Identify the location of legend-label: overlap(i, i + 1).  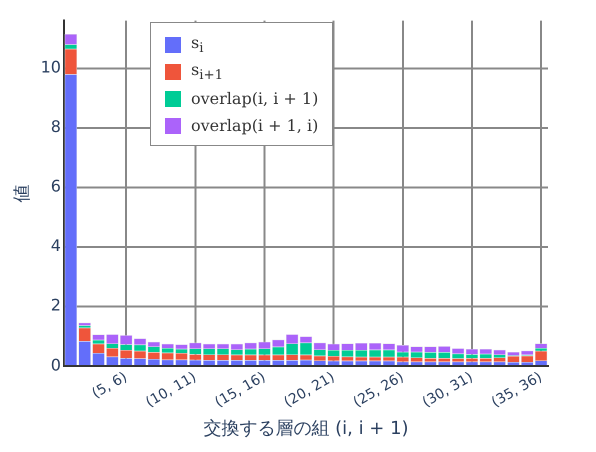
(254, 98).